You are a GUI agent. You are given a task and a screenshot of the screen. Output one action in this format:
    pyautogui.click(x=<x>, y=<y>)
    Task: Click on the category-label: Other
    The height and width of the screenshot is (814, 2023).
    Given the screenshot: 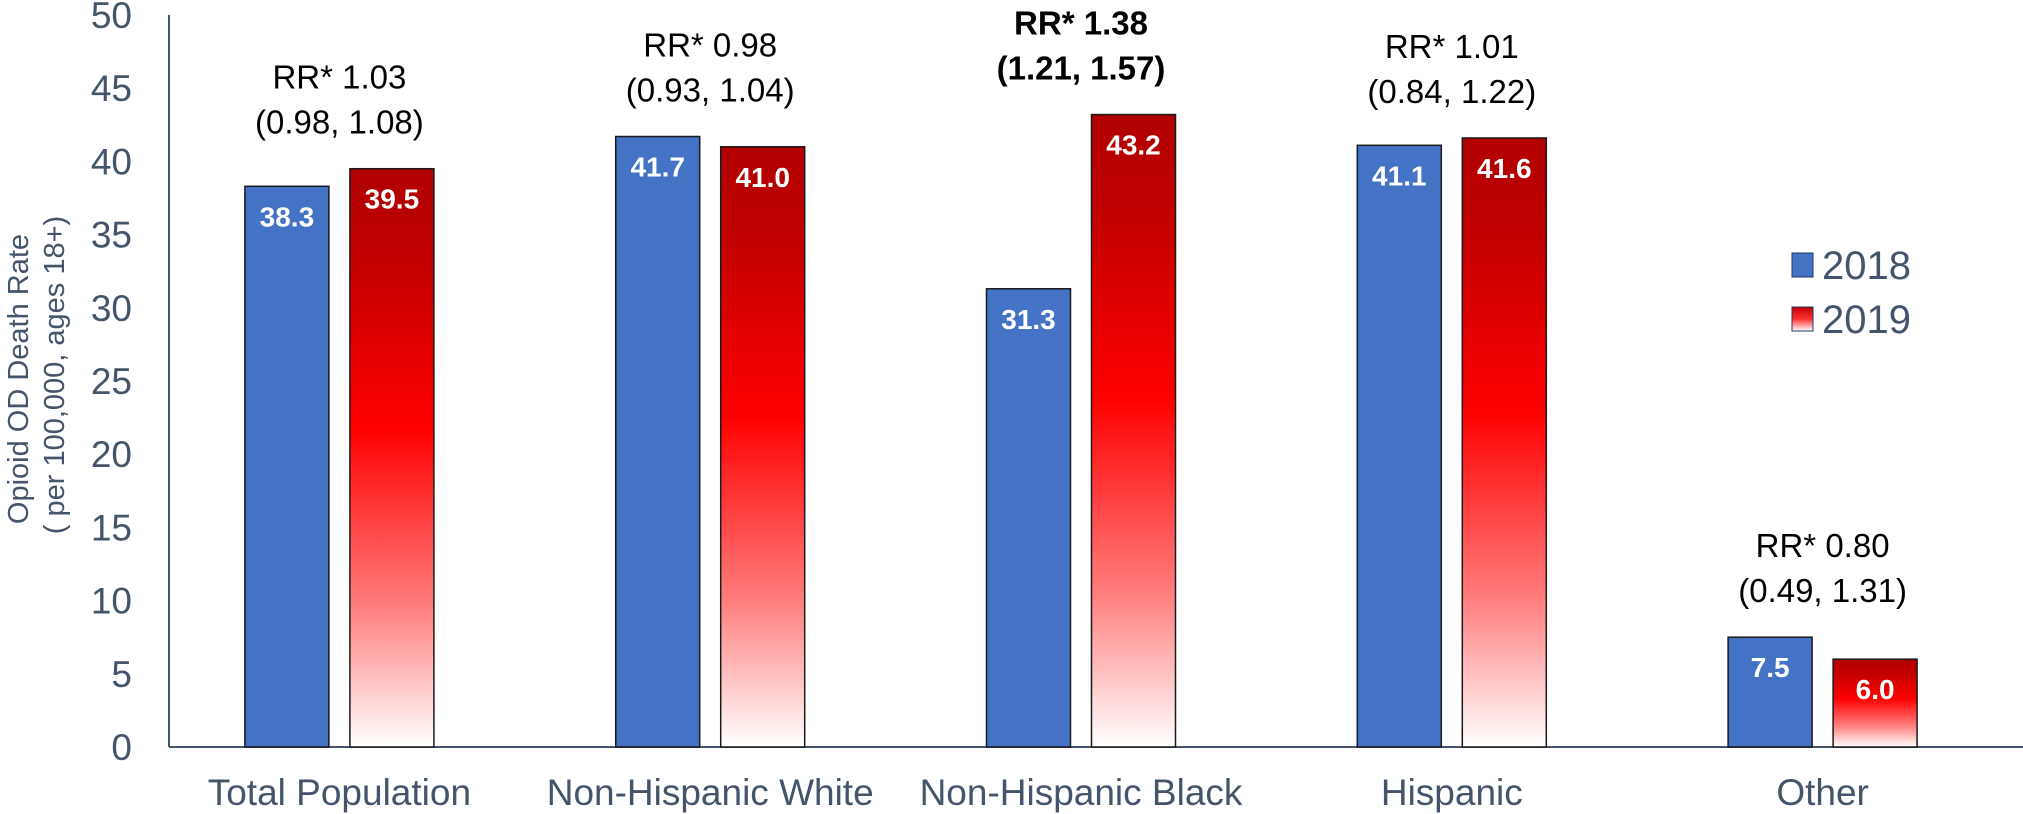 What is the action you would take?
    pyautogui.click(x=1822, y=792)
    